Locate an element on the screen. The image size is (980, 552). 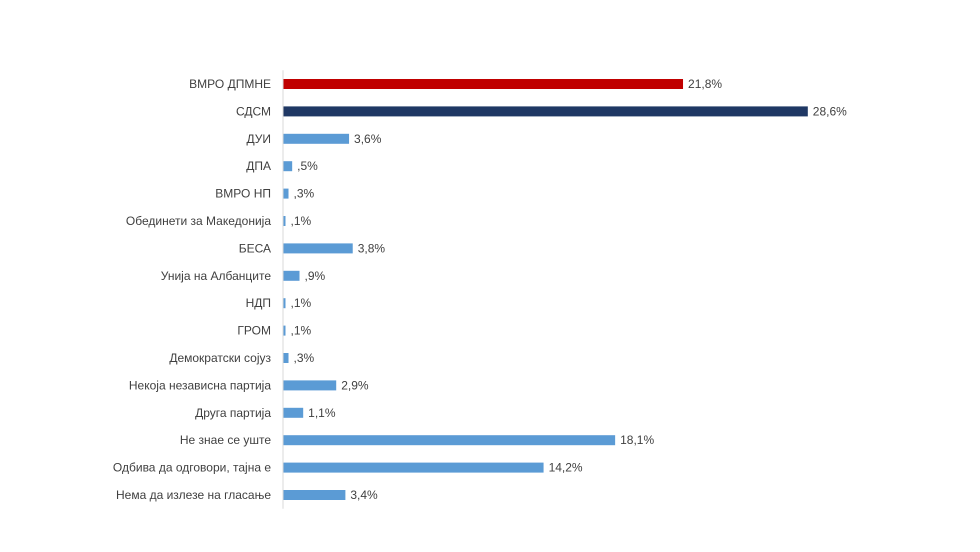
category-label: Некоја независна партија is located at coordinates (200, 385).